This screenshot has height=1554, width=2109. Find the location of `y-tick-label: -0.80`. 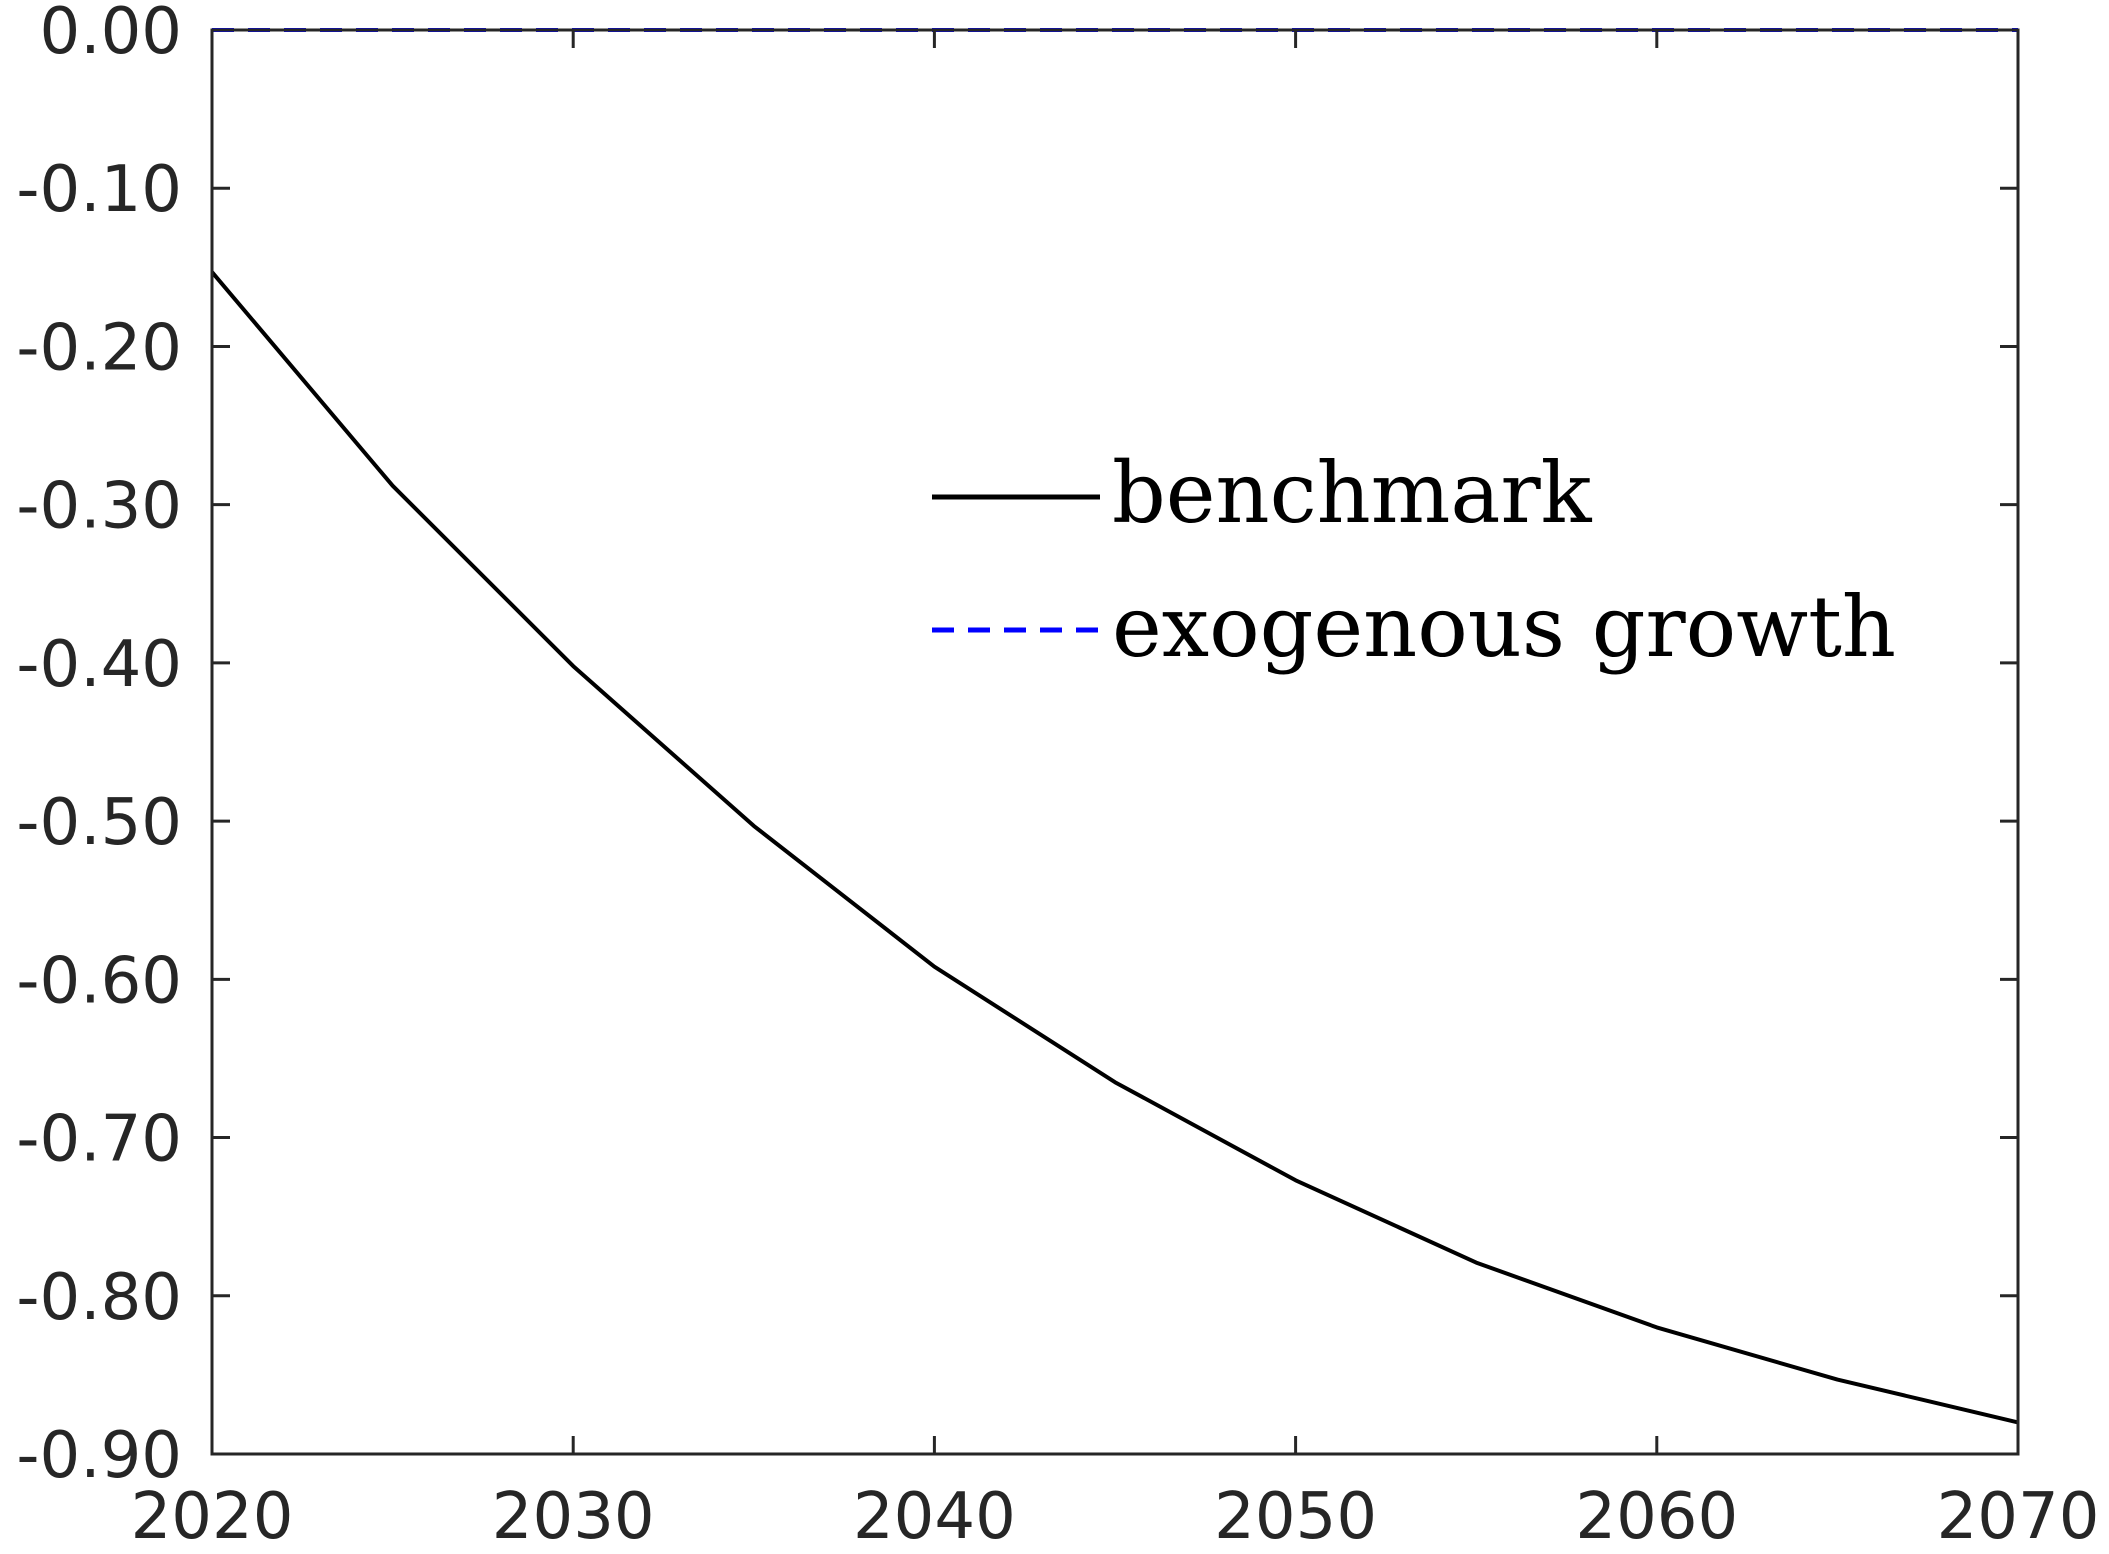

y-tick-label: -0.80 is located at coordinates (99, 1298).